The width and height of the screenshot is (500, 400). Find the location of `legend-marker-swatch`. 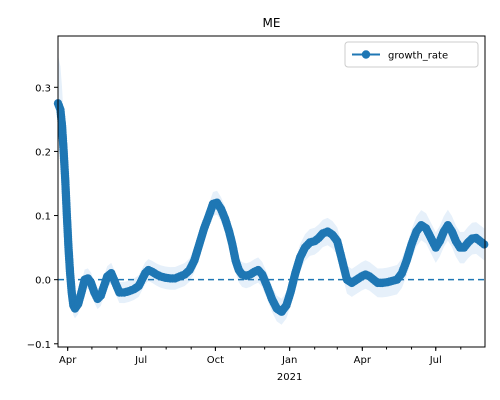

legend-marker-swatch is located at coordinates (366, 54).